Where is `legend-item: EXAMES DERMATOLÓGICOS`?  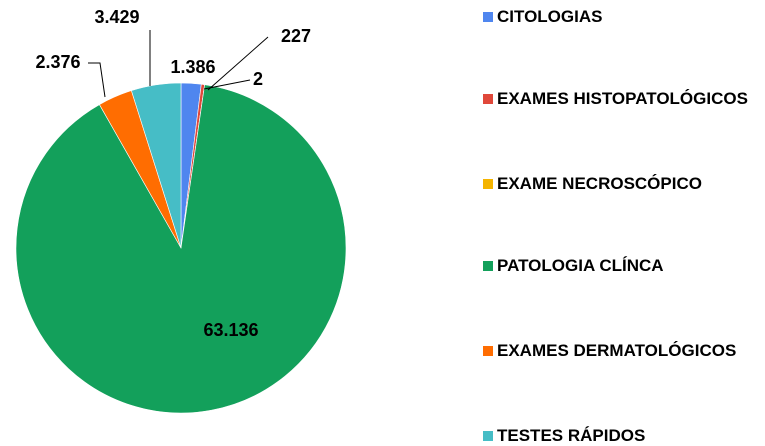
legend-item: EXAMES DERMATOLÓGICOS is located at coordinates (618, 350).